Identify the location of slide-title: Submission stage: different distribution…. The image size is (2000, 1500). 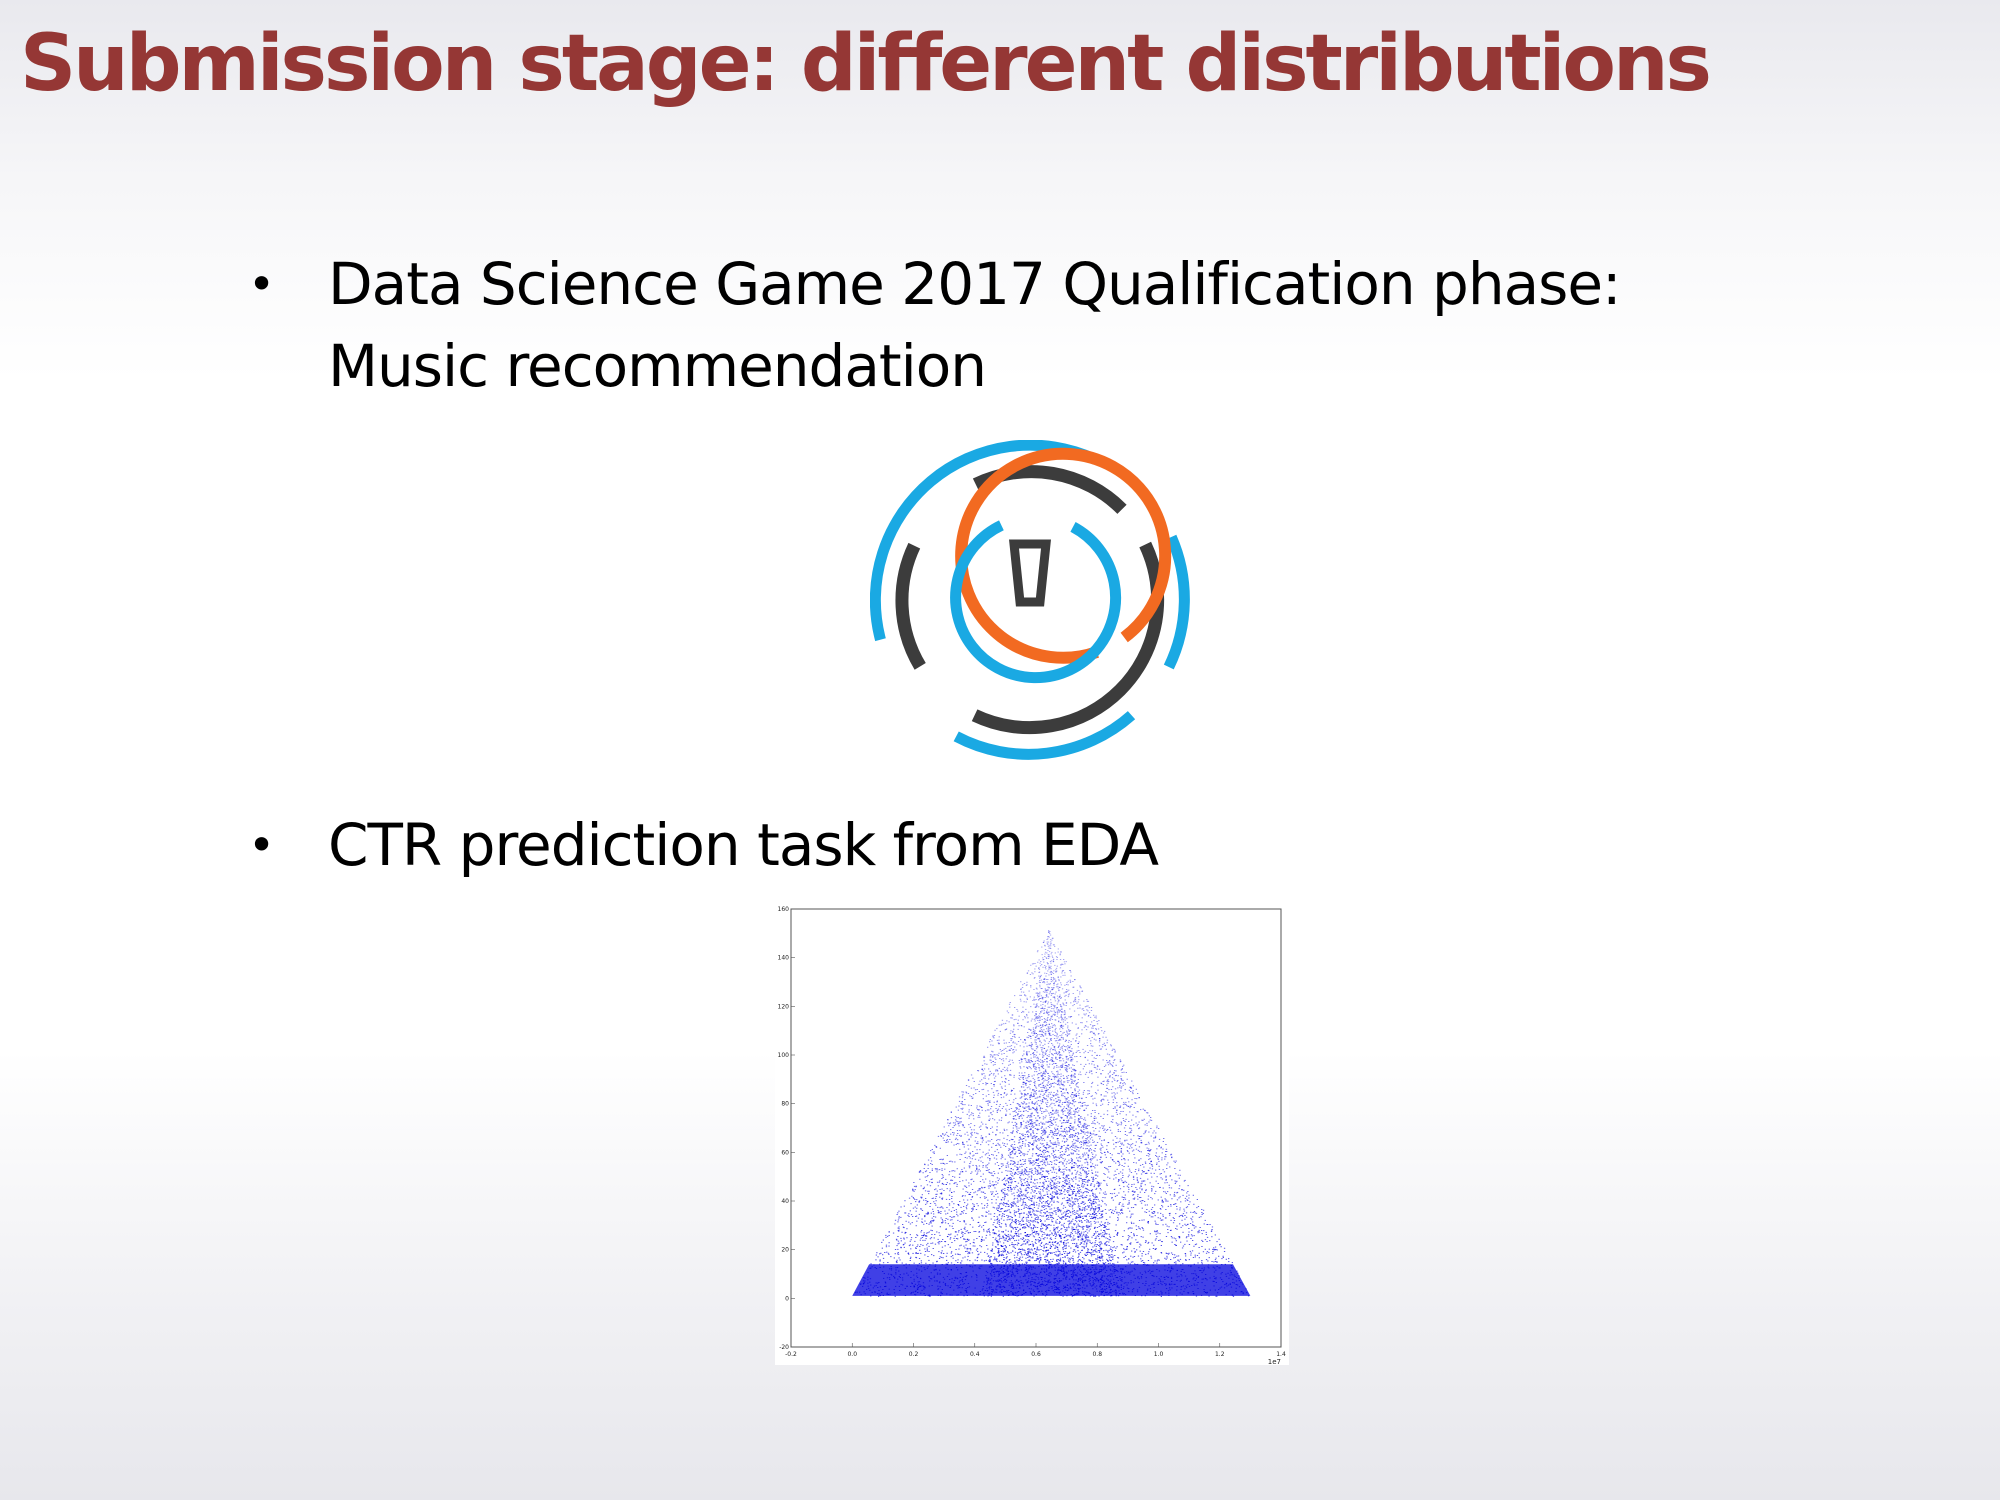
(866, 64).